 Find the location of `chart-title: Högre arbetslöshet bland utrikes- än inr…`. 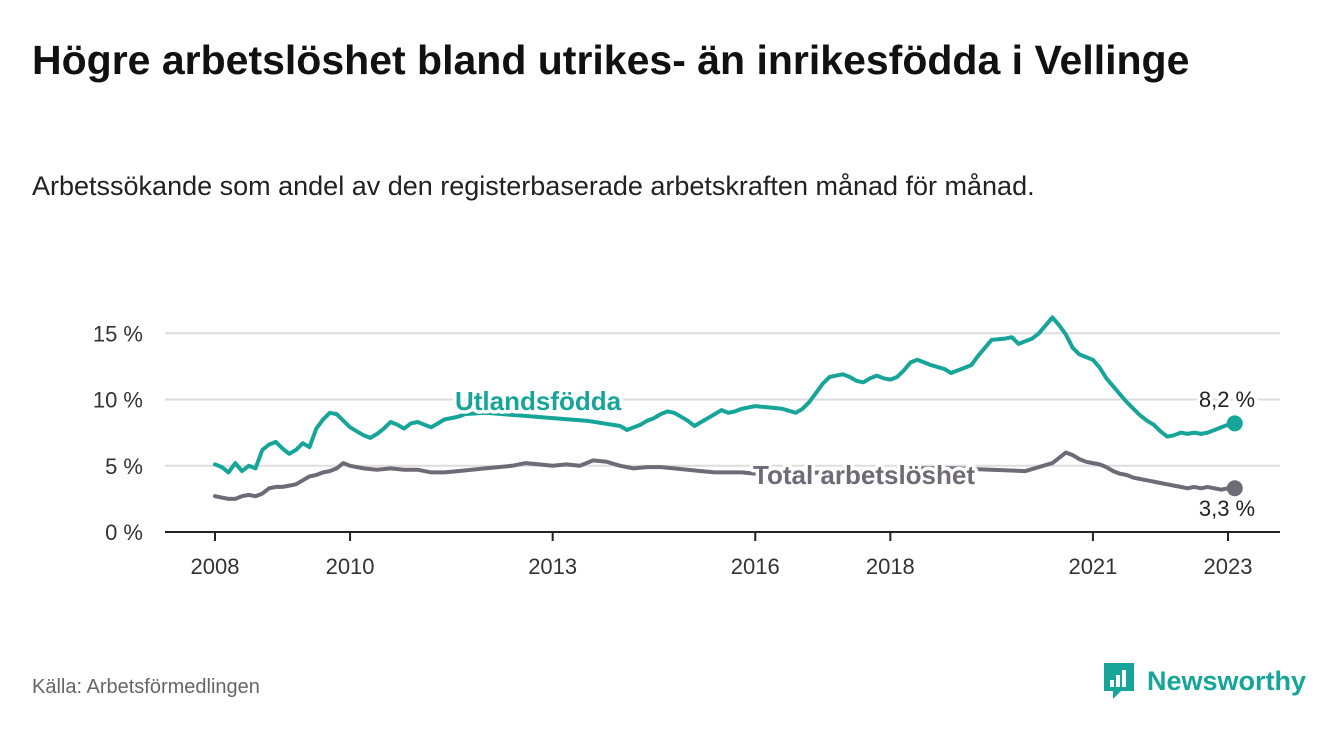

chart-title: Högre arbetslöshet bland utrikes- än inr… is located at coordinates (611, 60).